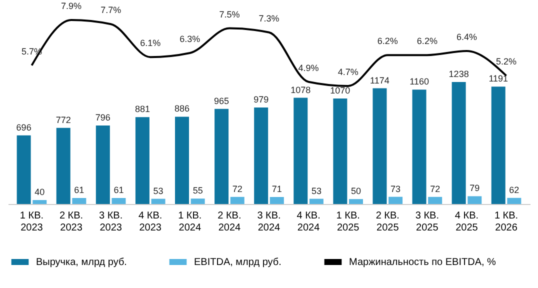  What do you see at coordinates (230, 222) in the screenshot?
I see `x-tick-label: 2 КВ. 2024` at bounding box center [230, 222].